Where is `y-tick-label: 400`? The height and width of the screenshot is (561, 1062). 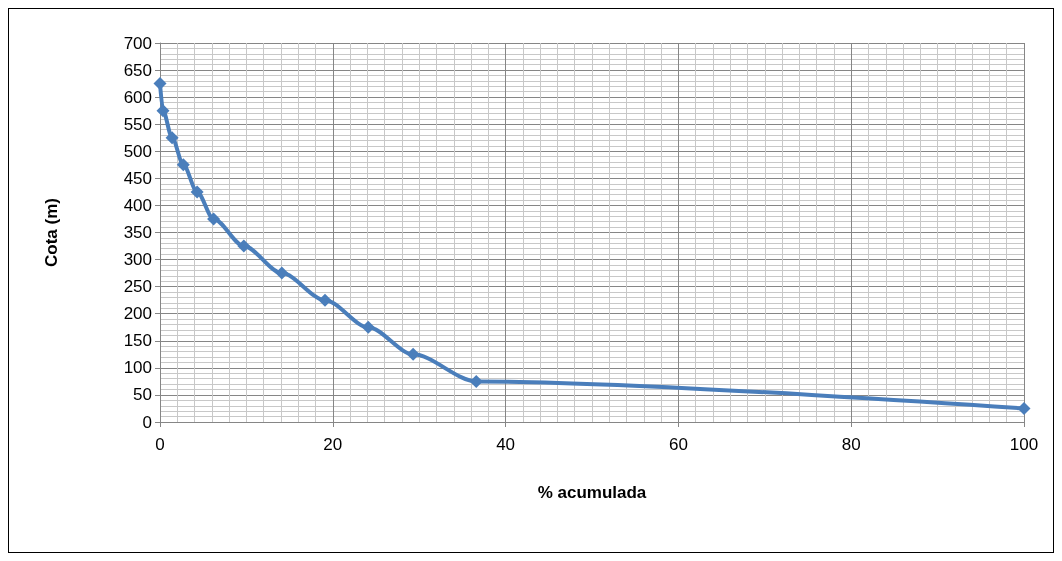
y-tick-label: 400 is located at coordinates (137, 205).